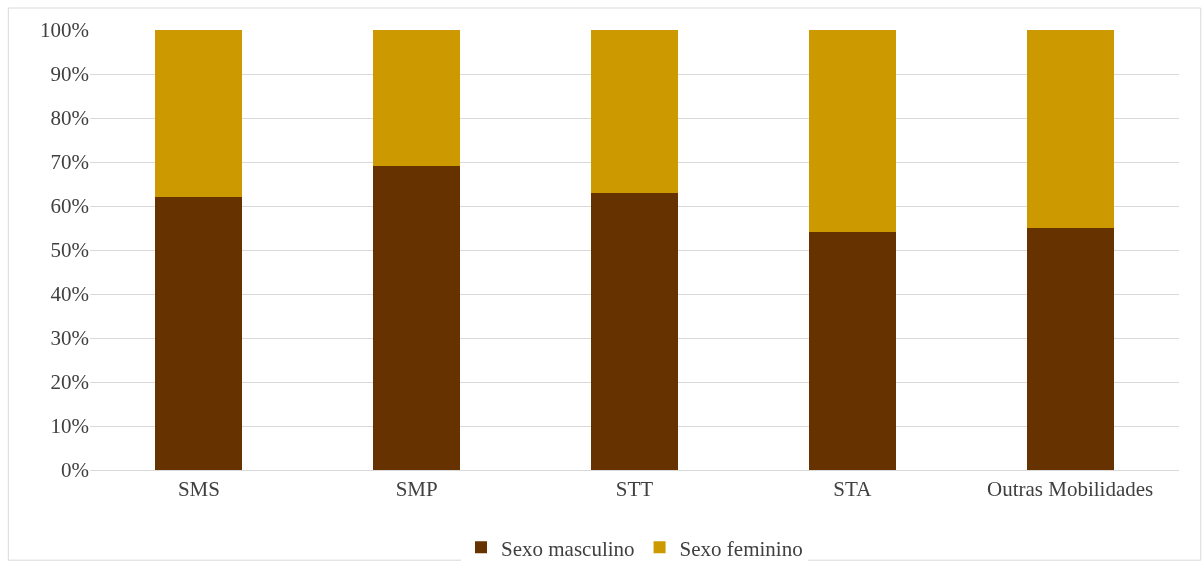  What do you see at coordinates (69, 294) in the screenshot?
I see `y-tick-label: 40%` at bounding box center [69, 294].